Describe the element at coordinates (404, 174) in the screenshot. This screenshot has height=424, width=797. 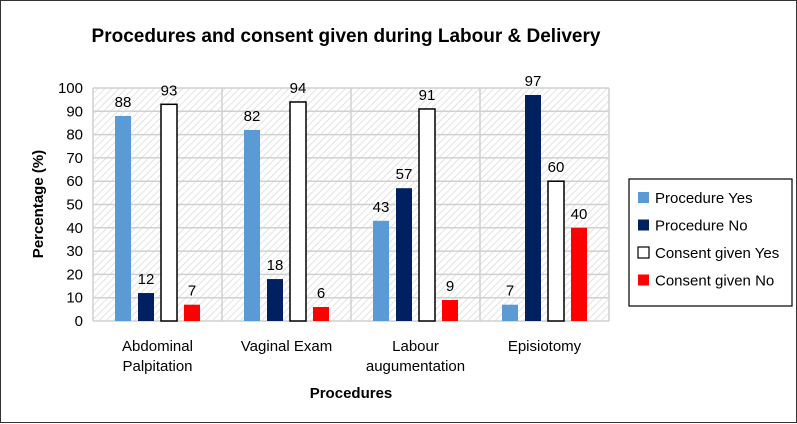
I see `data-label: 57` at that location.